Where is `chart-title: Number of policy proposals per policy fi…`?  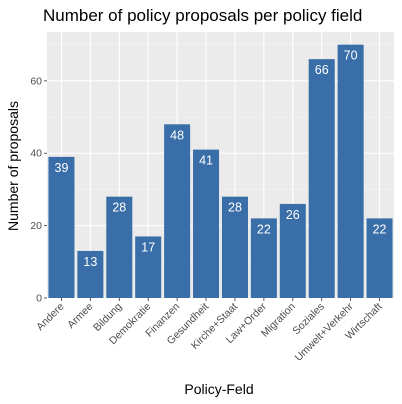 chart-title: Number of policy proposals per policy fi… is located at coordinates (202, 15).